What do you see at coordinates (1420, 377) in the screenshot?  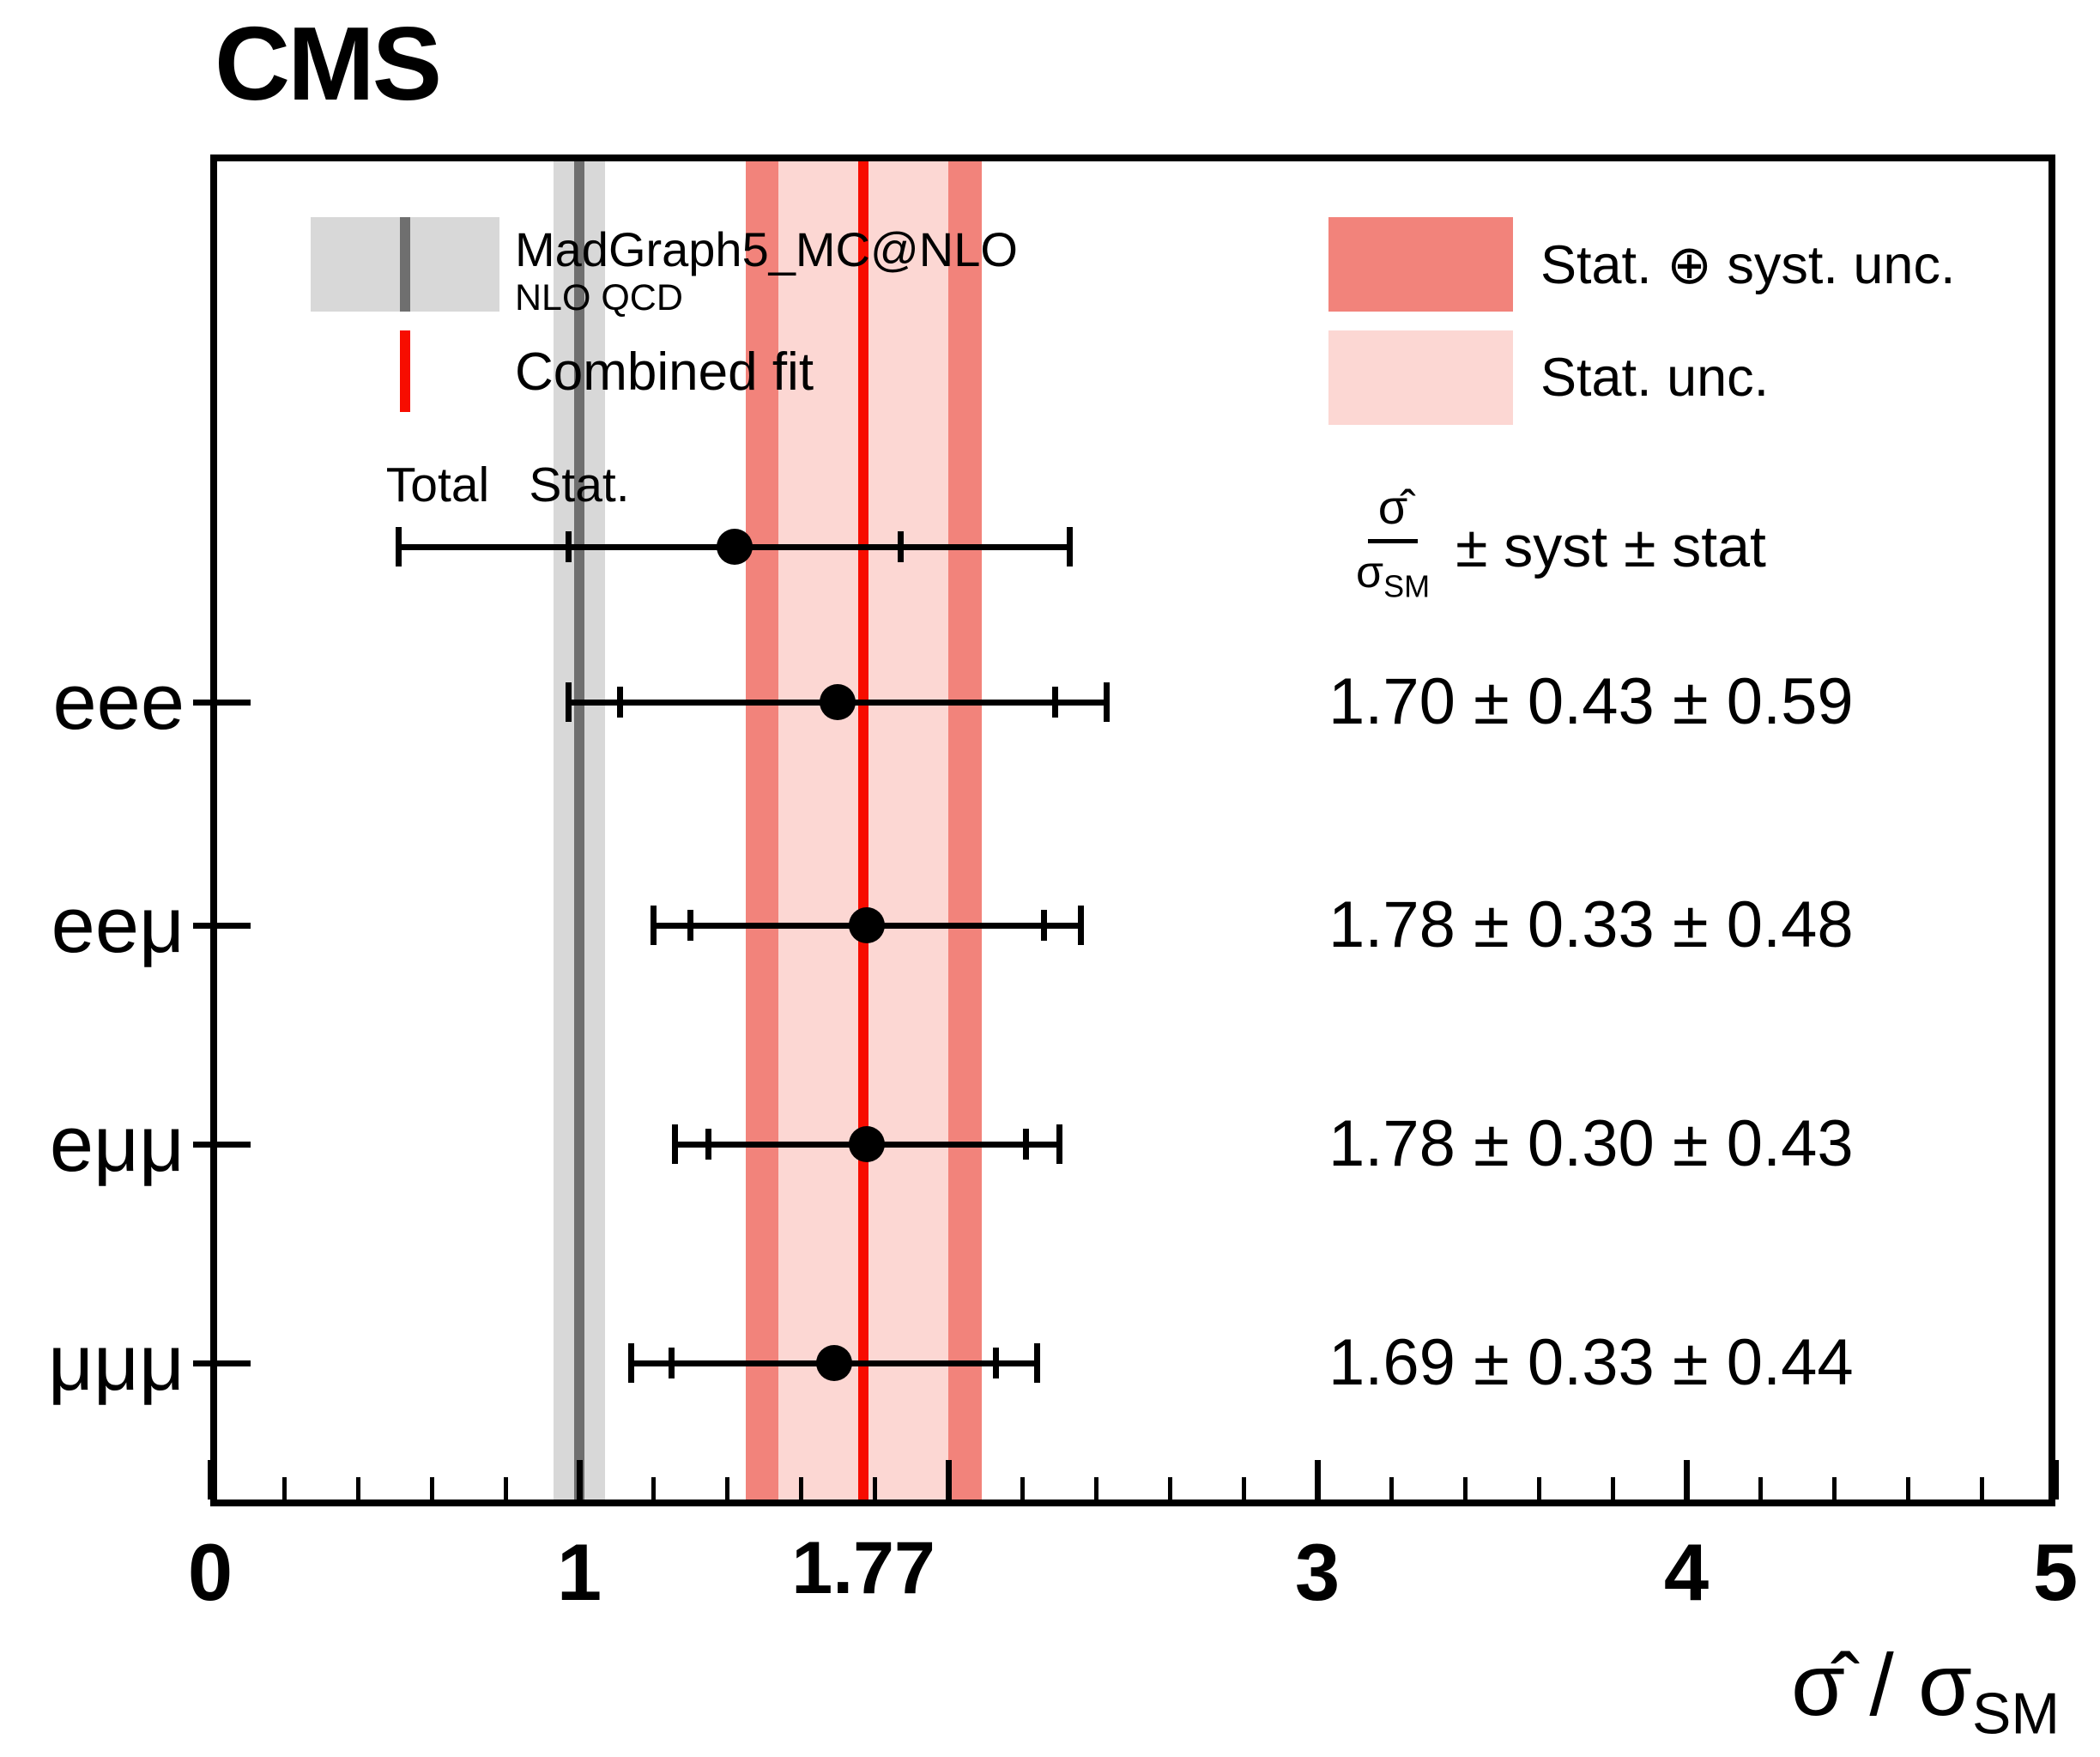 I see `stat-band-swatch` at bounding box center [1420, 377].